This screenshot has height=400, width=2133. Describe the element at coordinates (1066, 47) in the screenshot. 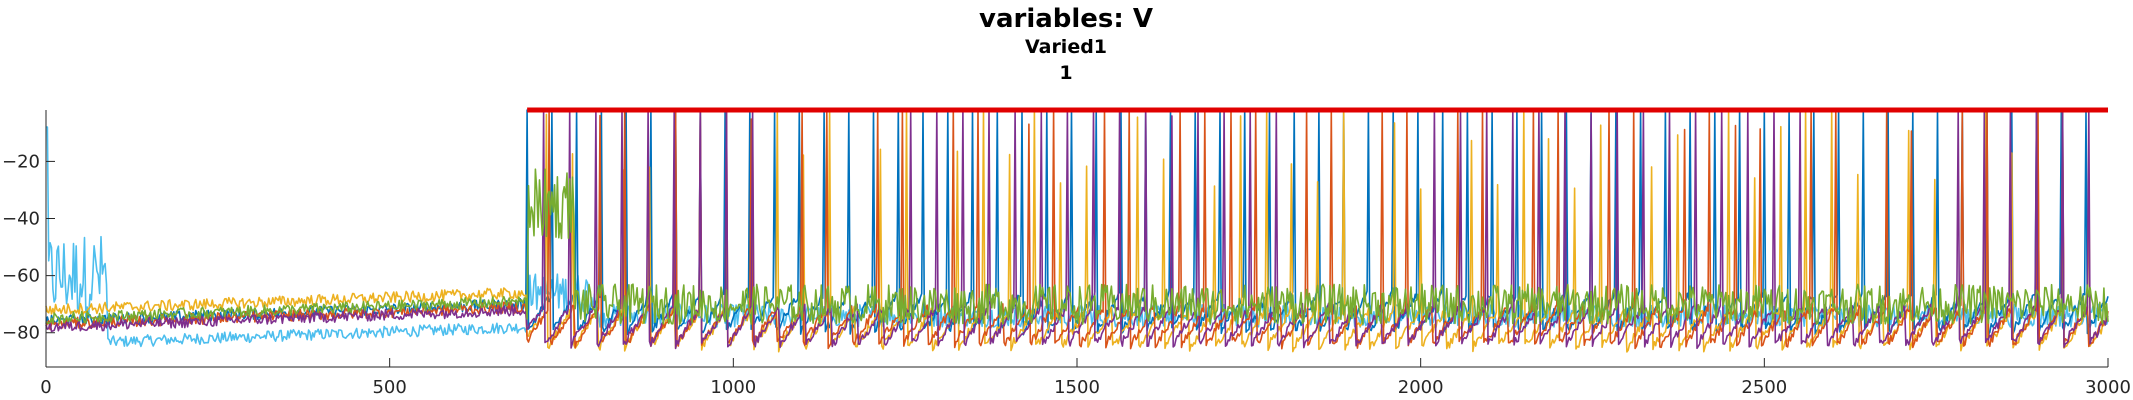

I see `chart-subtitle: Varied1` at that location.